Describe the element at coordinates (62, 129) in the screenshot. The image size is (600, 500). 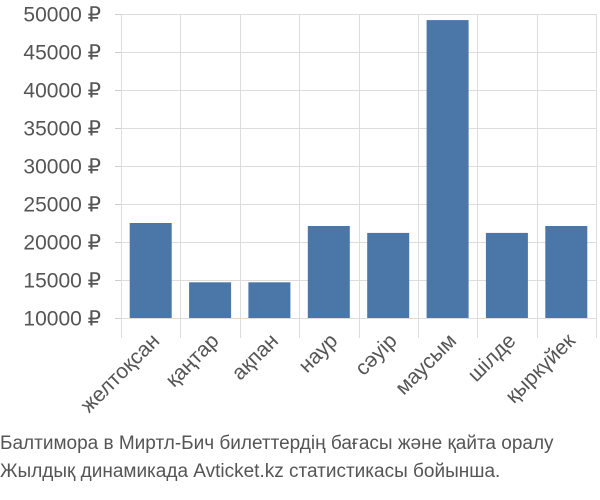
I see `y-tick-label: 35000 ₽` at that location.